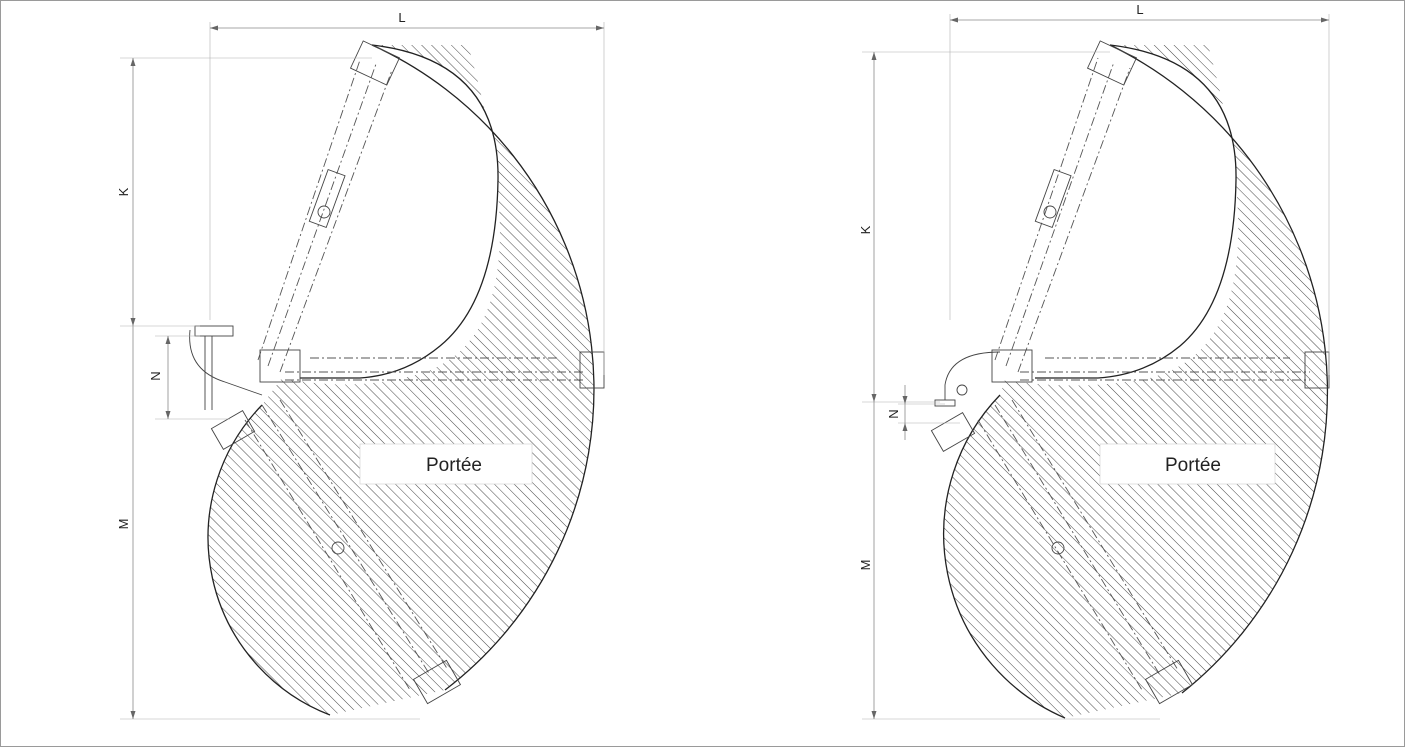  What do you see at coordinates (155, 375) in the screenshot?
I see `label-N-left: N` at bounding box center [155, 375].